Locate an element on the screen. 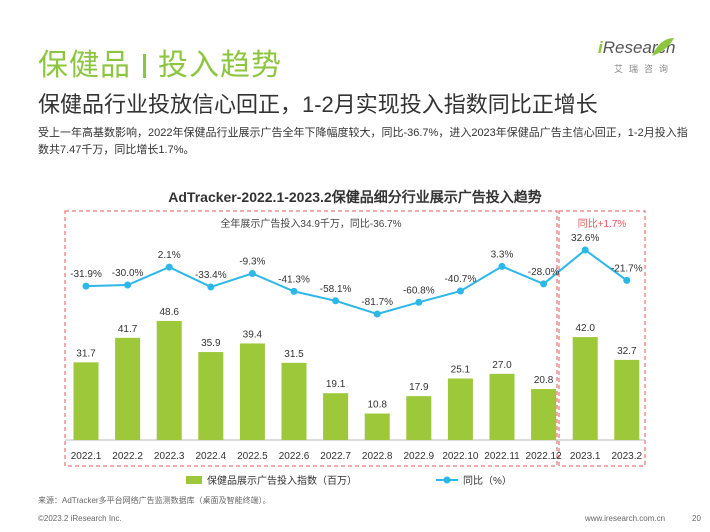 Image resolution: width=710 pixels, height=532 pixels. footer-website: www.iresearch.com.cn is located at coordinates (625, 518).